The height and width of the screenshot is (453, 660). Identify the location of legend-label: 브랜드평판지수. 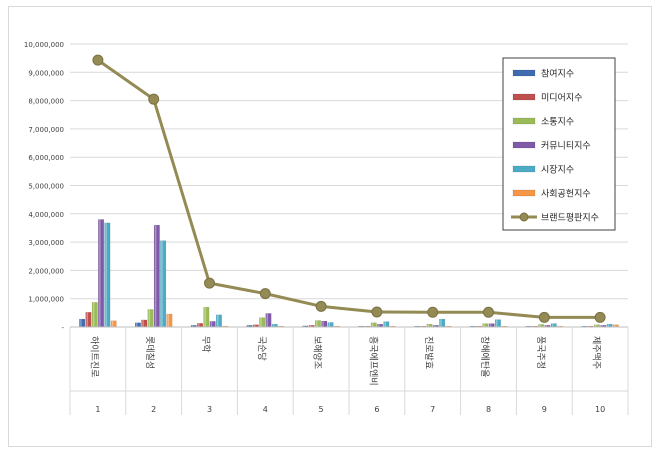
(570, 218).